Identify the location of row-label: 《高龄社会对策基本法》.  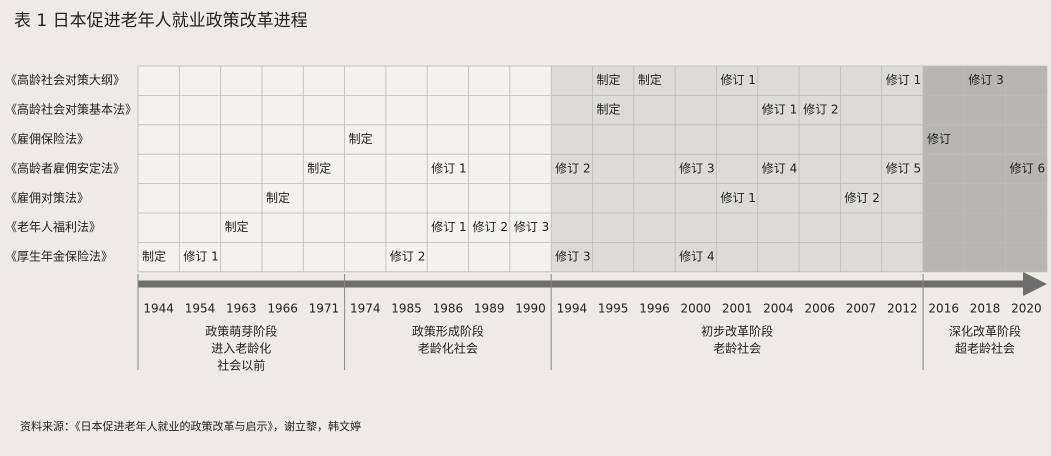
(71, 109).